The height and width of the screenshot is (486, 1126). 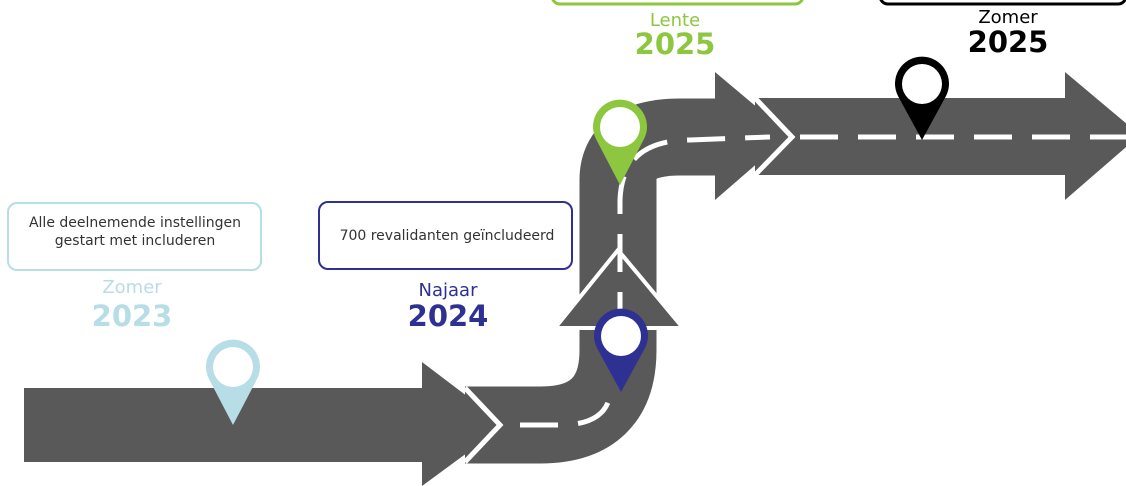 What do you see at coordinates (448, 316) in the screenshot?
I see `year: 2024` at bounding box center [448, 316].